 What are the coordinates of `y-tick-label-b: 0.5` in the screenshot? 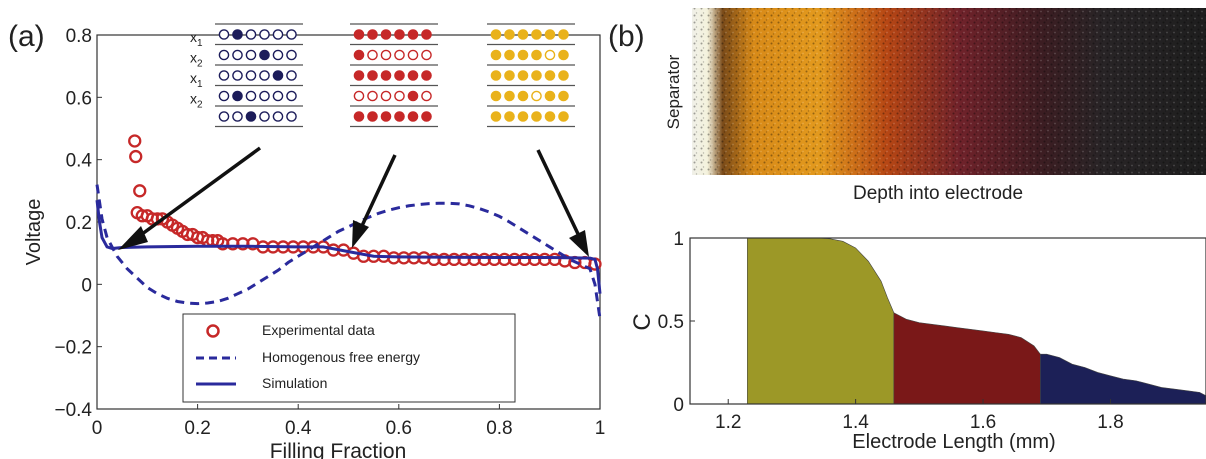 It's located at (671, 322).